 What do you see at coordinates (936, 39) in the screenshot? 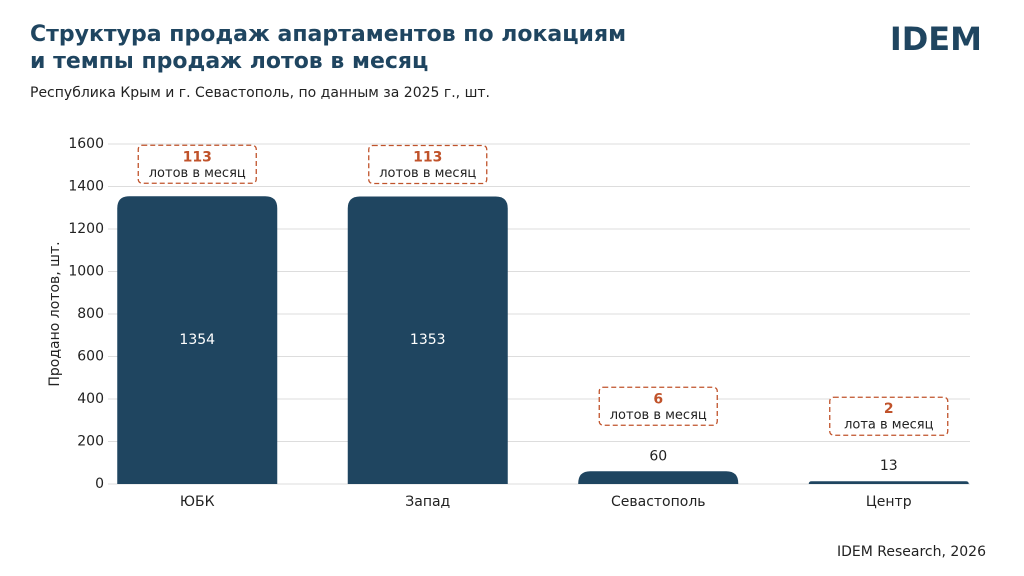
I see `logo: IDEM` at bounding box center [936, 39].